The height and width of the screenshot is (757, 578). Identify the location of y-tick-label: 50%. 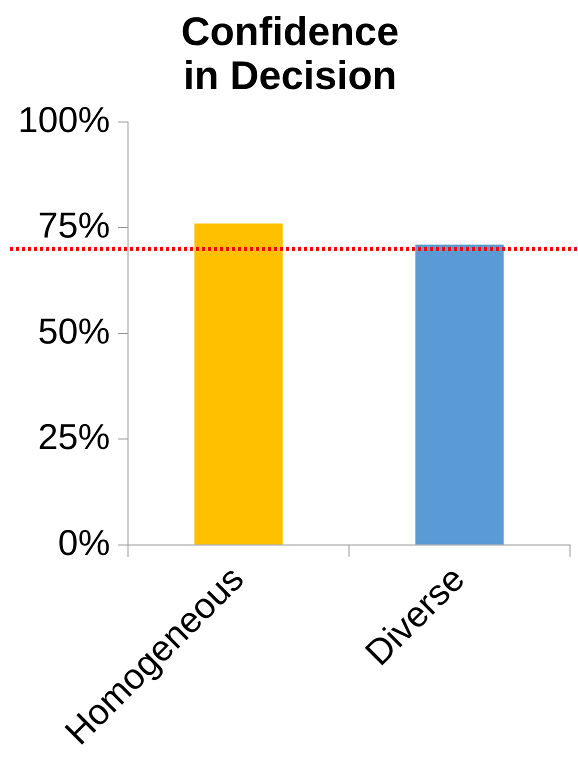
(74, 331).